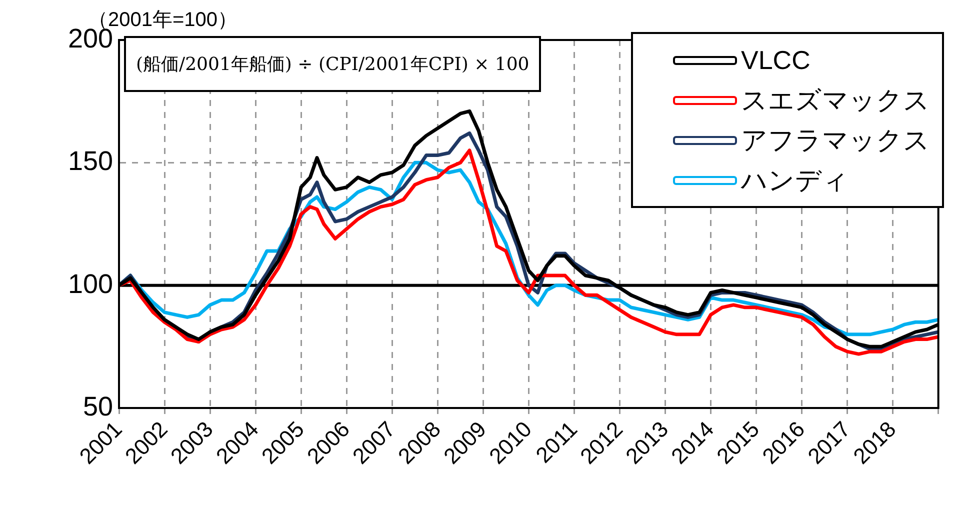 The image size is (960, 507). Describe the element at coordinates (97, 406) in the screenshot. I see `y-tick-label: 50` at that location.